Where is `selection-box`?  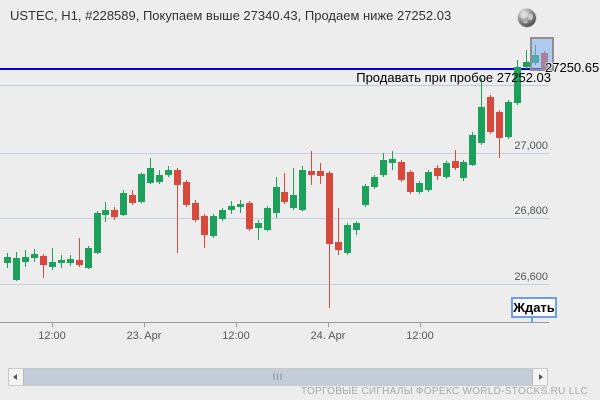
selection-box is located at coordinates (542, 54).